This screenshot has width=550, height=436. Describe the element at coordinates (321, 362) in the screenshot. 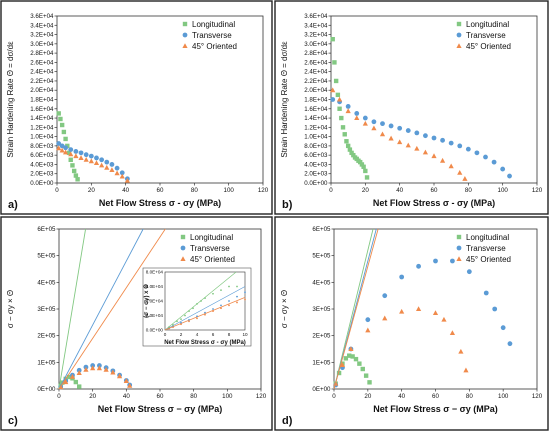

I see `y-tick-label: 1E+05` at that location.